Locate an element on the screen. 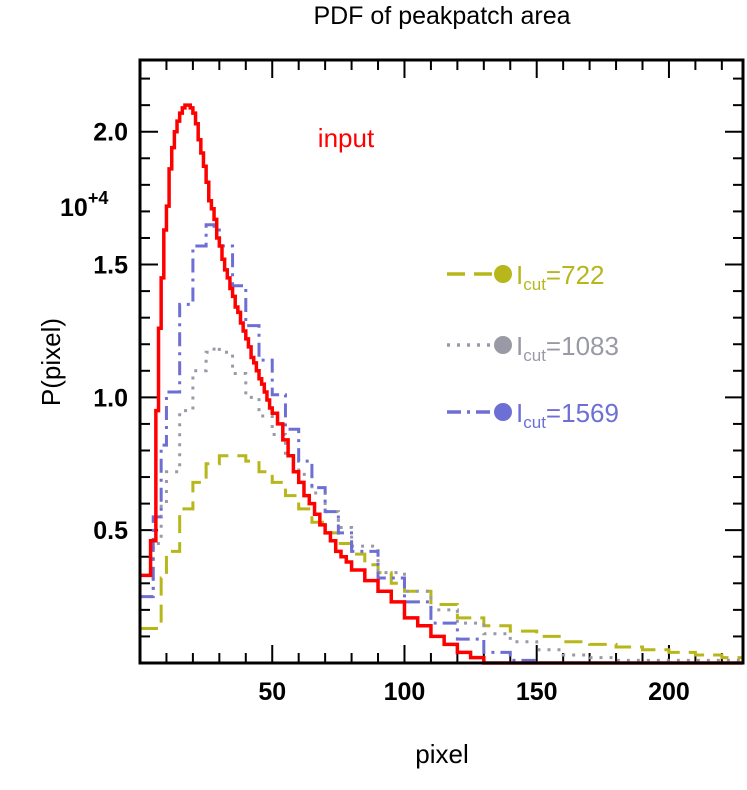 Image resolution: width=747 pixels, height=790 pixels. y-multiplier-base: 10 is located at coordinates (74, 208).